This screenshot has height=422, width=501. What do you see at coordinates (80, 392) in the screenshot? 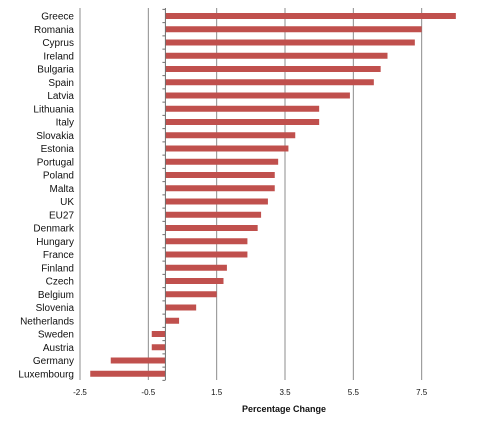
I see `x-tick-label: -2.5` at bounding box center [80, 392].